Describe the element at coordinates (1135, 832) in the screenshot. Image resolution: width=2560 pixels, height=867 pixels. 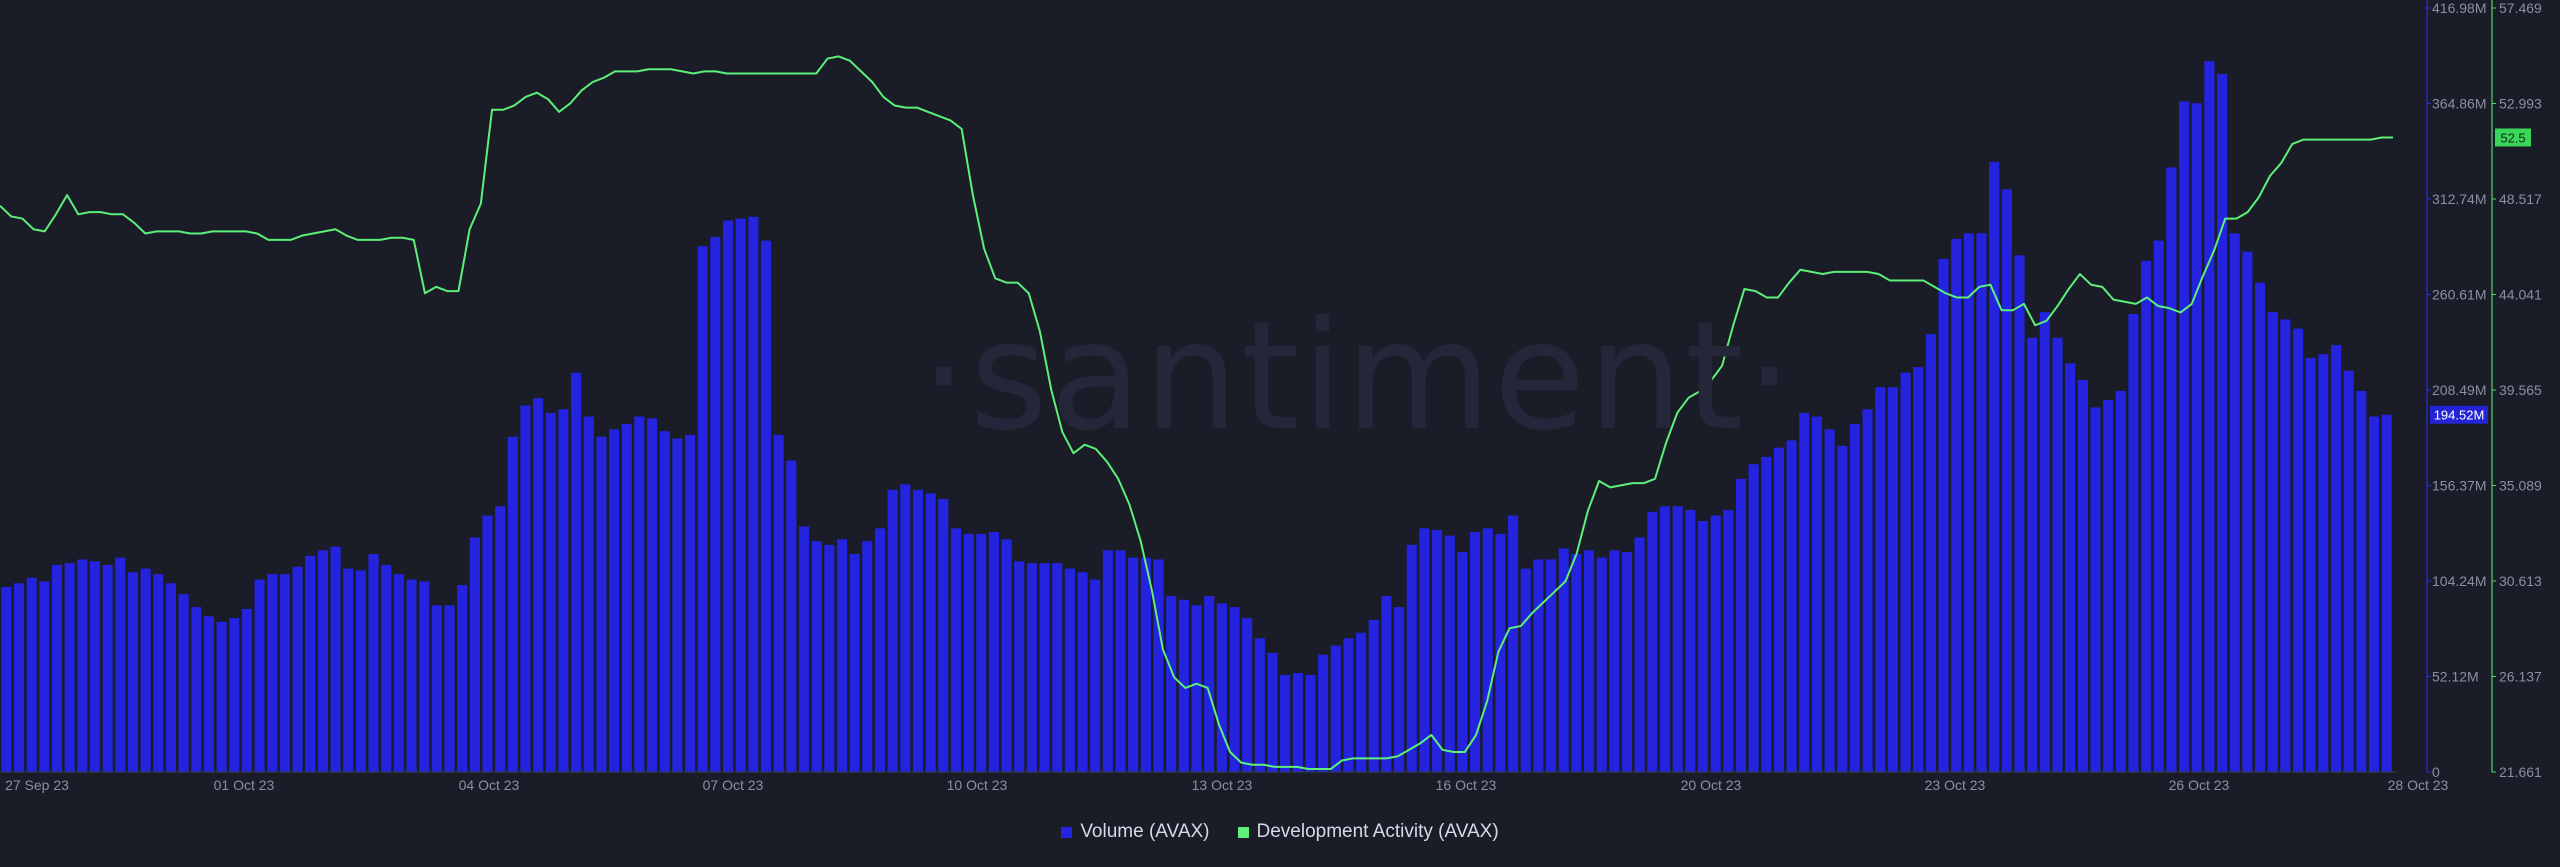
I see `legend-item-volume: Volume (AVAX)` at that location.